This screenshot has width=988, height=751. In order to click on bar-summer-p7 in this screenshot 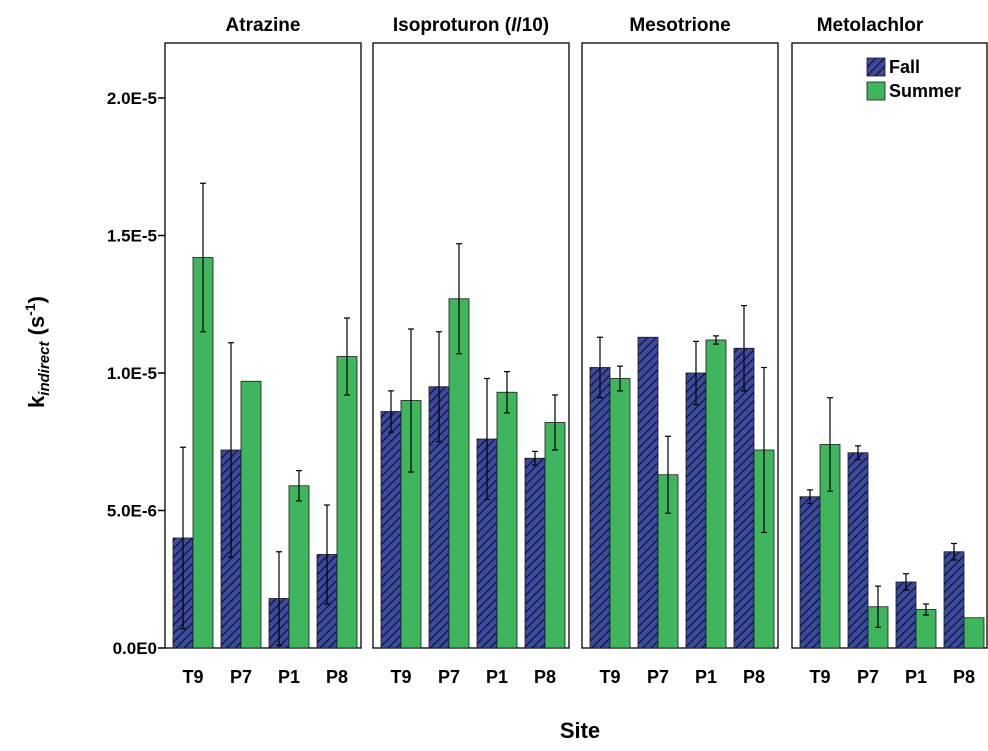, I will do `click(251, 514)`.